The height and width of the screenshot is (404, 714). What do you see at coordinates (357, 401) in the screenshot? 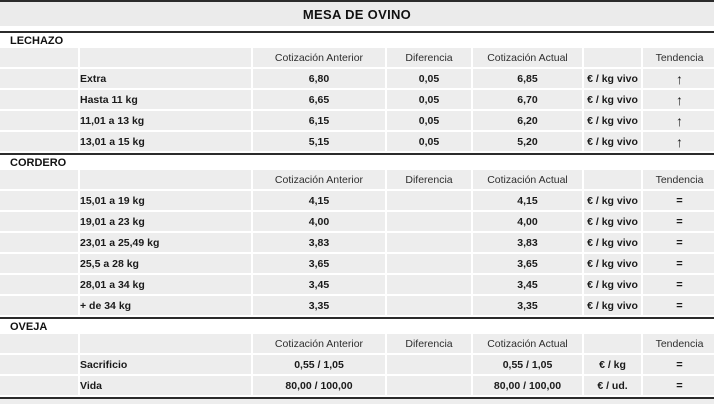
I see `footer-strip` at bounding box center [357, 401].